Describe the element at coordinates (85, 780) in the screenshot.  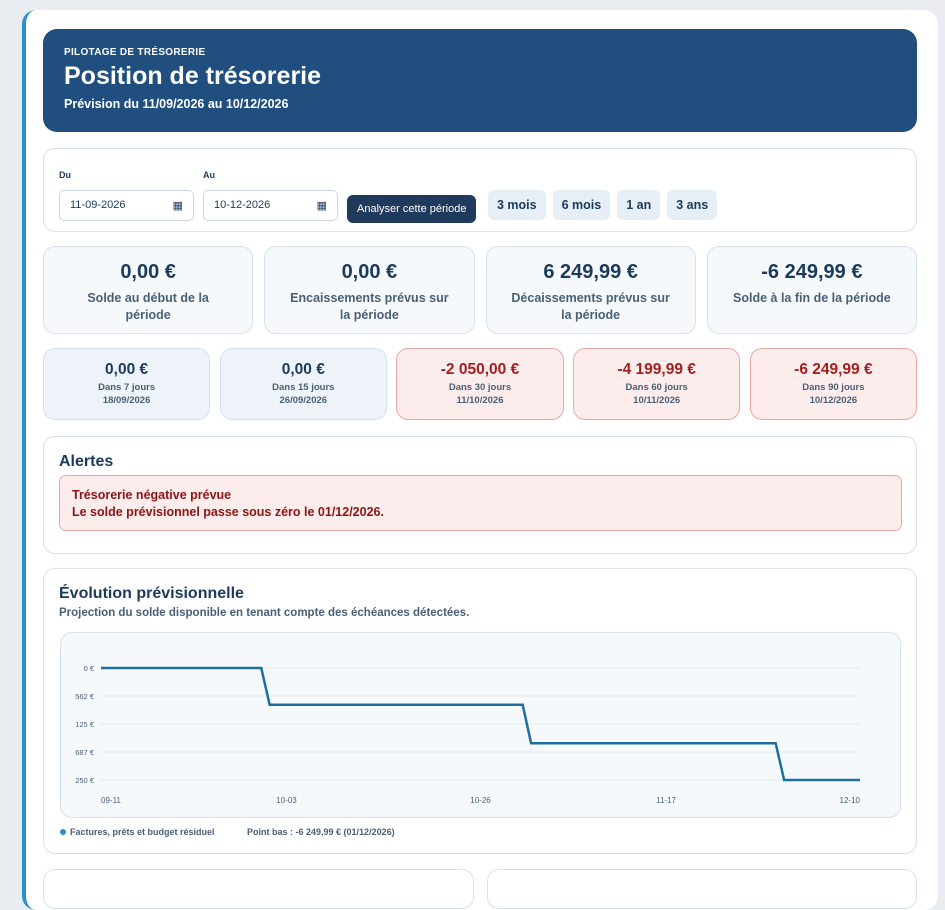
I see `y-tick-label: 250 €` at that location.